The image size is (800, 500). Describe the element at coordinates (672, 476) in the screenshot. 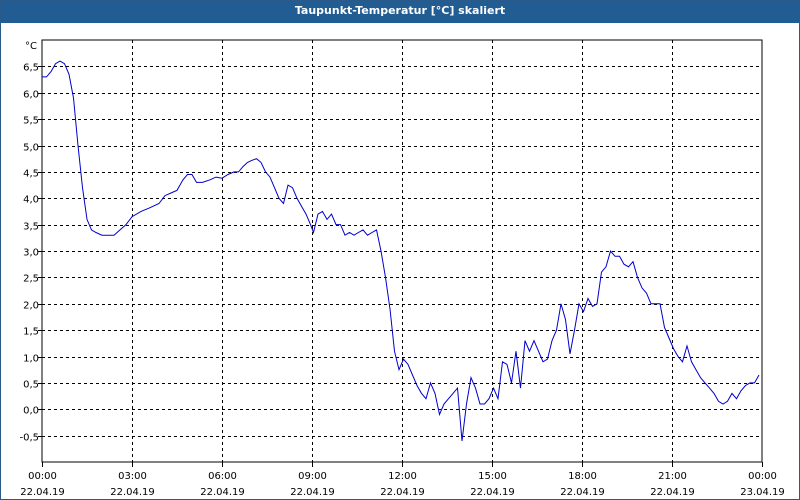

I see `x-tick-time: 21:00` at that location.